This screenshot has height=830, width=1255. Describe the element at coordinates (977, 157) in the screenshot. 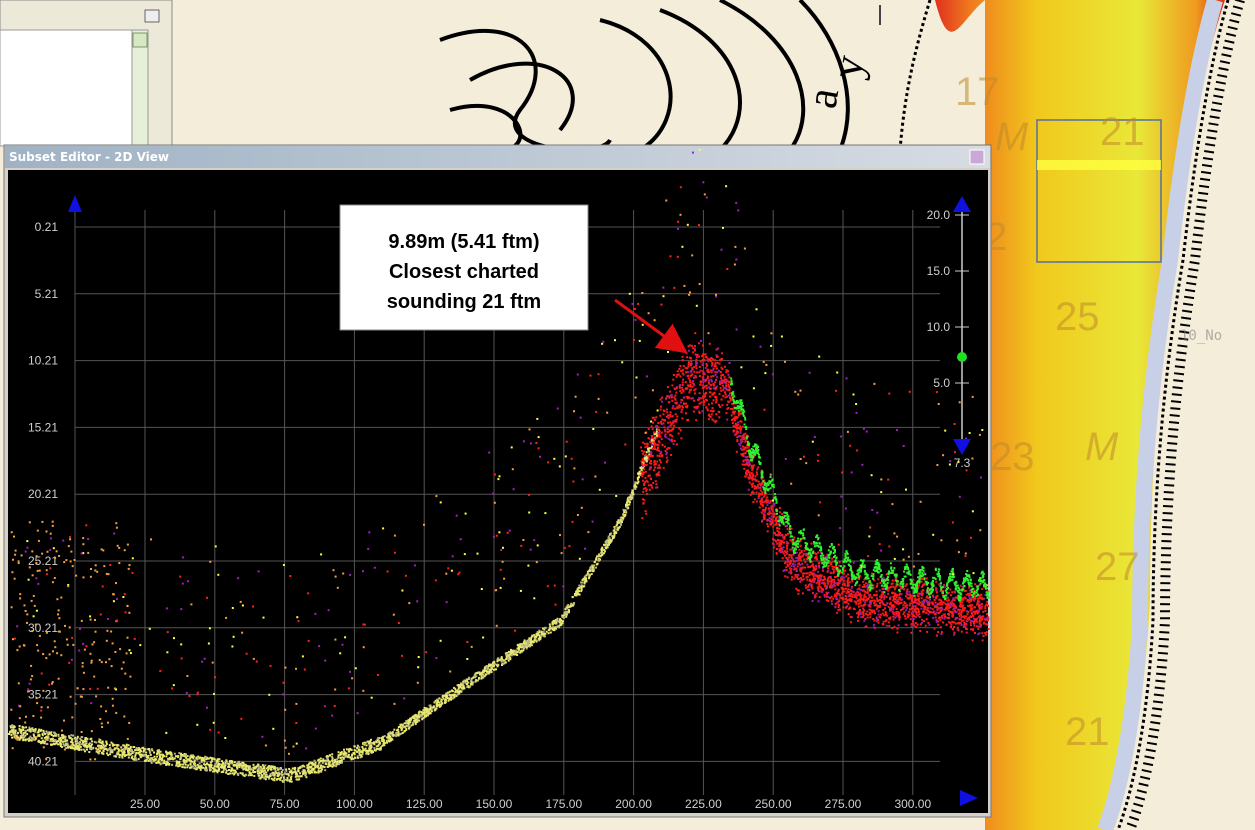

I see `window-close` at that location.